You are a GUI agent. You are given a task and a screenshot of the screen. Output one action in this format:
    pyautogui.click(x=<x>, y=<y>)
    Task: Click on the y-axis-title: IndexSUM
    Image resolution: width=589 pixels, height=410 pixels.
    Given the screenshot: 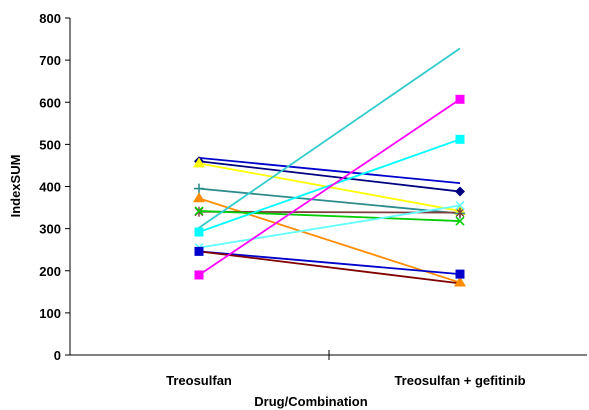 What is the action you would take?
    pyautogui.click(x=15, y=186)
    